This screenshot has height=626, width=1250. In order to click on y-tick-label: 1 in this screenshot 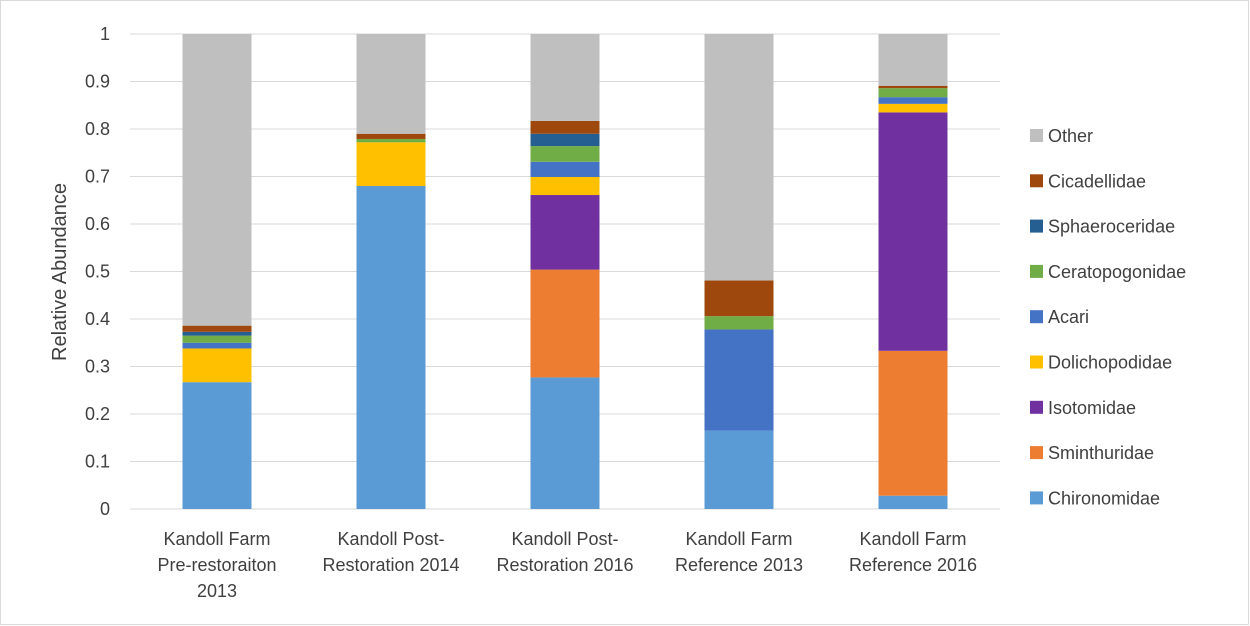, I will do `click(105, 34)`.